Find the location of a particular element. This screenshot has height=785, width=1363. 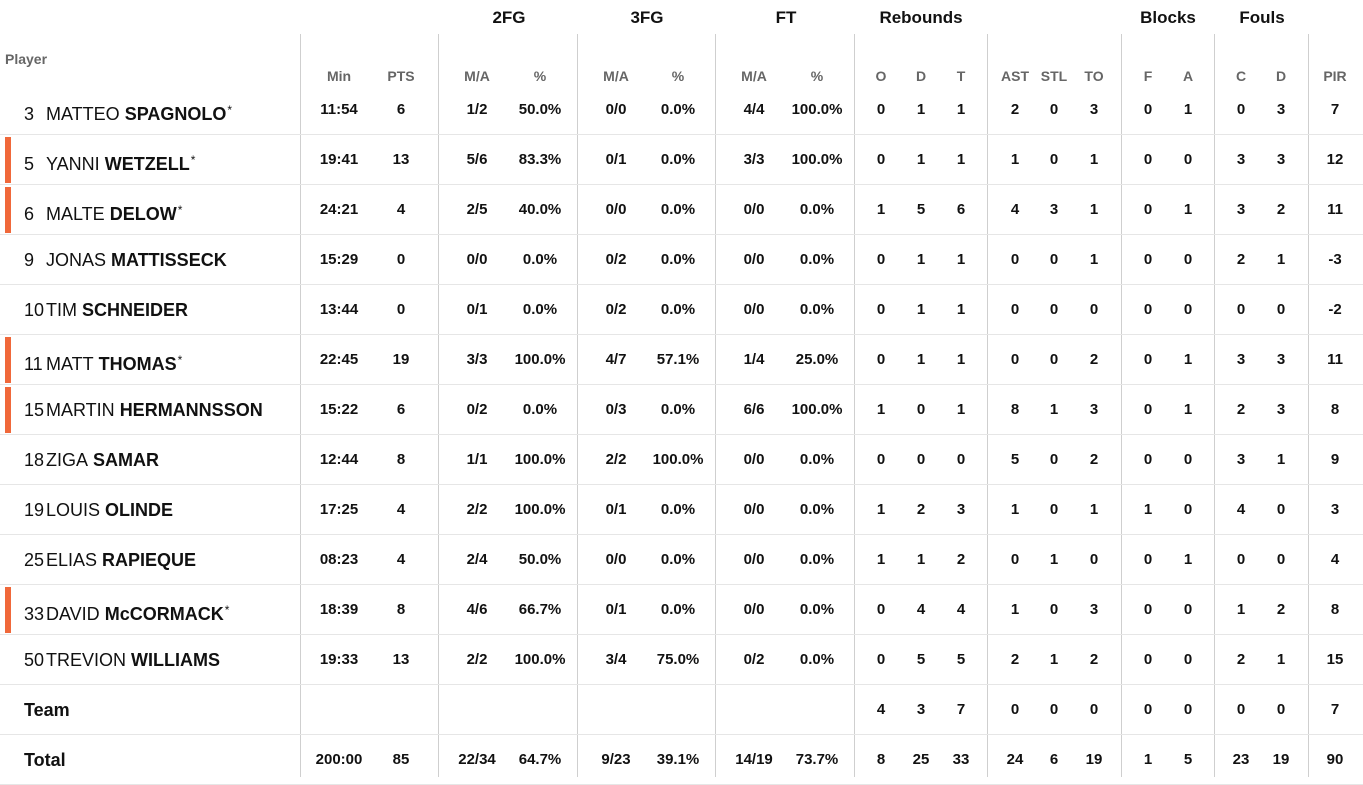

column-header-2fg-made-attempted: M/A is located at coordinates (477, 76).